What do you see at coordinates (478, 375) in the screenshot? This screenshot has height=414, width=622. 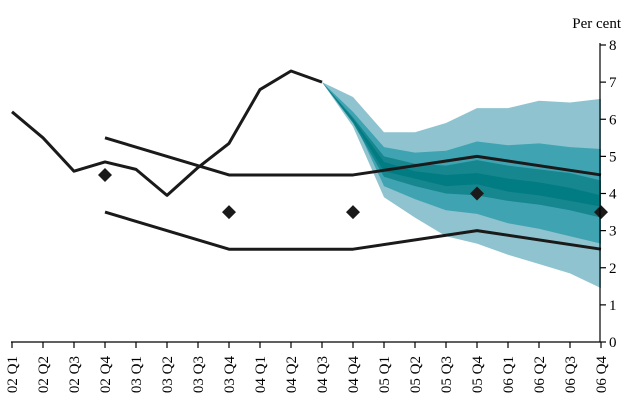 I see `x-tick-label: 05 Q4` at bounding box center [478, 375].